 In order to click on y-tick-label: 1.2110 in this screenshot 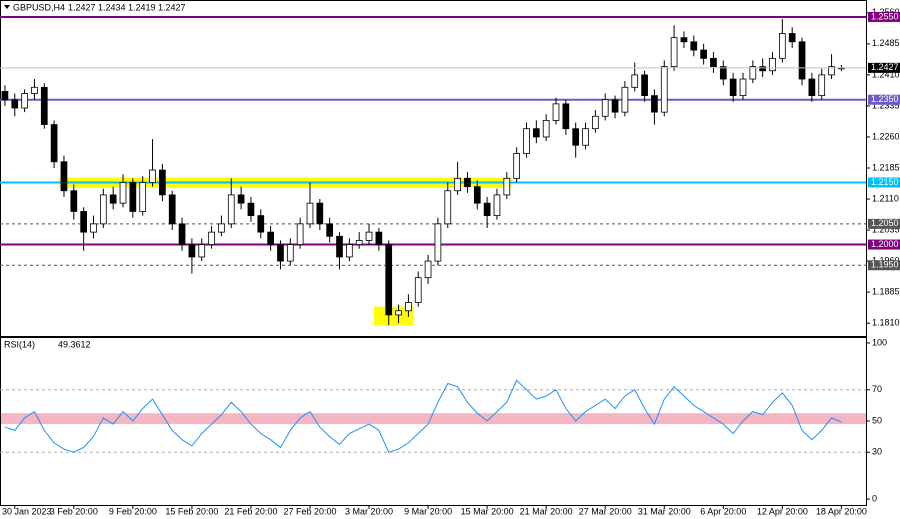, I will do `click(885, 198)`.